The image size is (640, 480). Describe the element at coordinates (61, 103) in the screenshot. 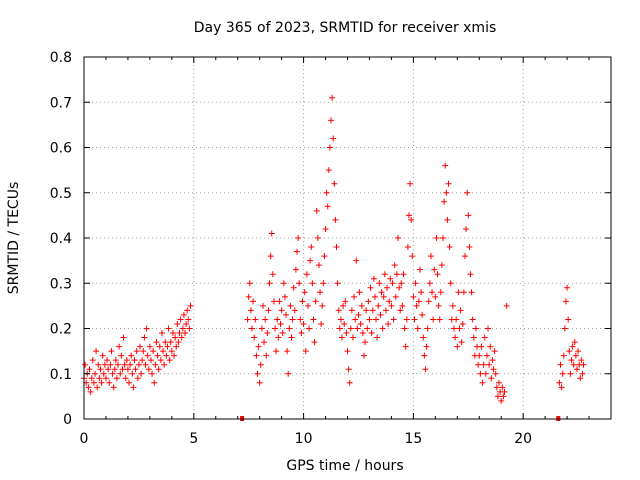

I see `y-tick-label: 0.7` at that location.